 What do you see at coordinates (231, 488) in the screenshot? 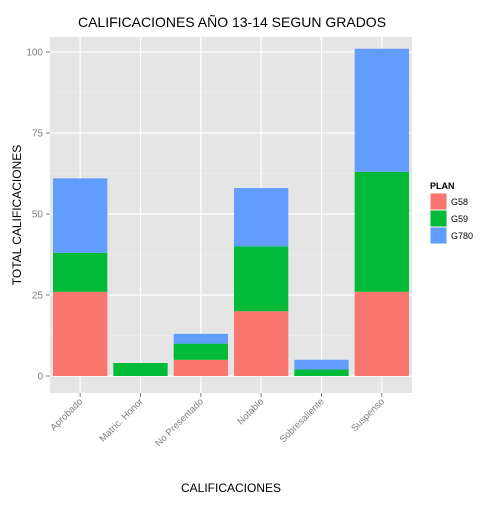
I see `x-axis-title: CALIFICACIONES` at bounding box center [231, 488].